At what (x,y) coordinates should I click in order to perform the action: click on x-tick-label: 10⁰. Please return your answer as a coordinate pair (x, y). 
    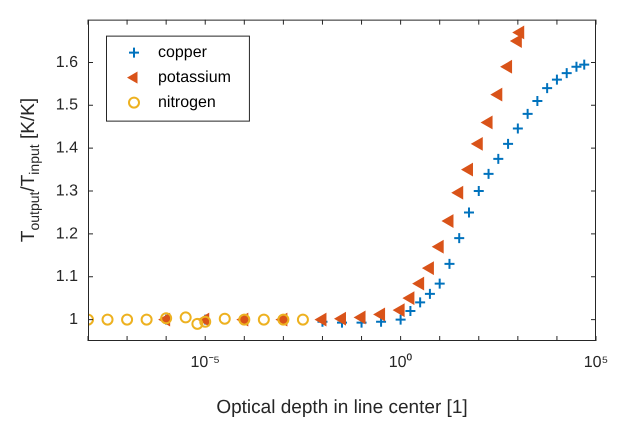
    Looking at the image, I should click on (400, 362).